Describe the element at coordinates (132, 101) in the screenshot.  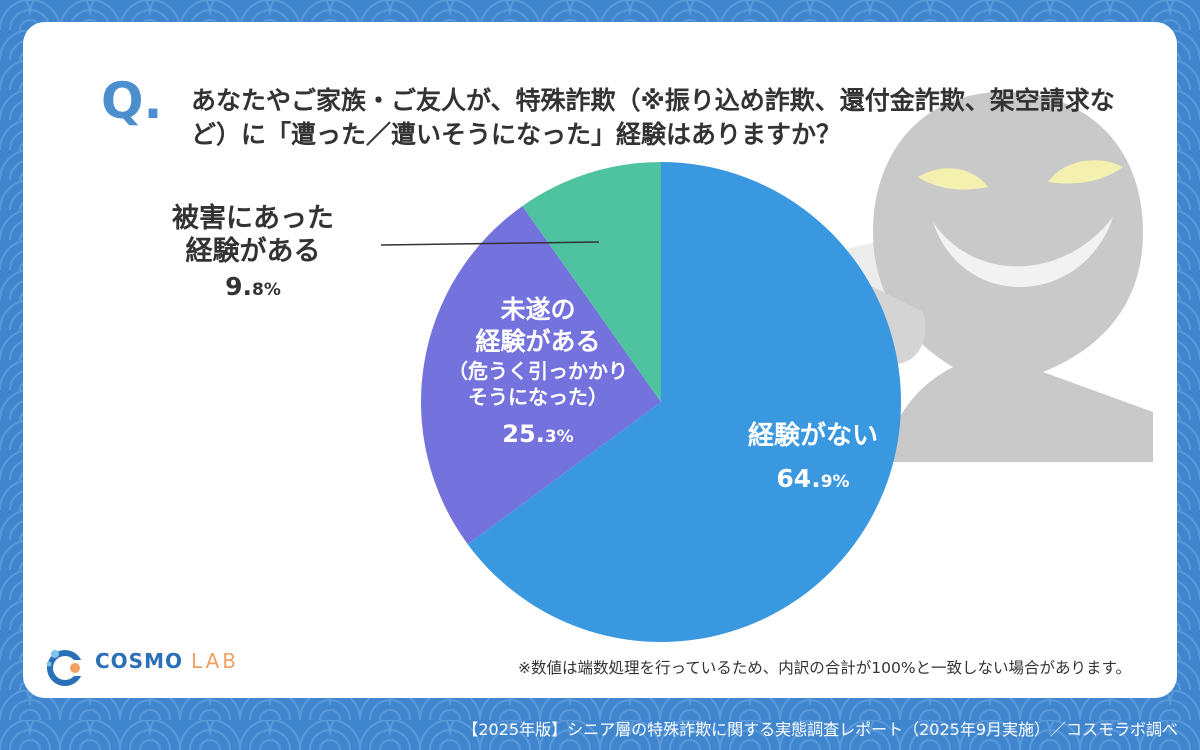
I see `question-mark: Q.` at that location.